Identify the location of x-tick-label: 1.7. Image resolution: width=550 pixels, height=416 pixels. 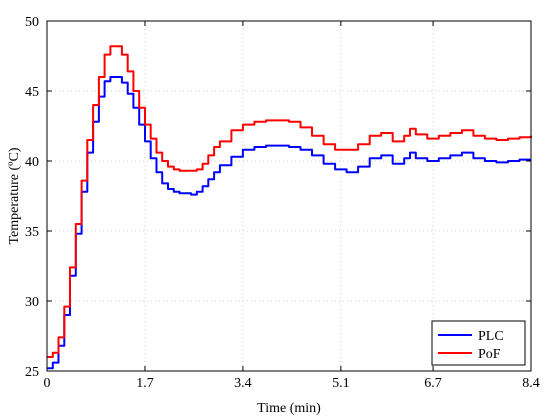
(145, 383).